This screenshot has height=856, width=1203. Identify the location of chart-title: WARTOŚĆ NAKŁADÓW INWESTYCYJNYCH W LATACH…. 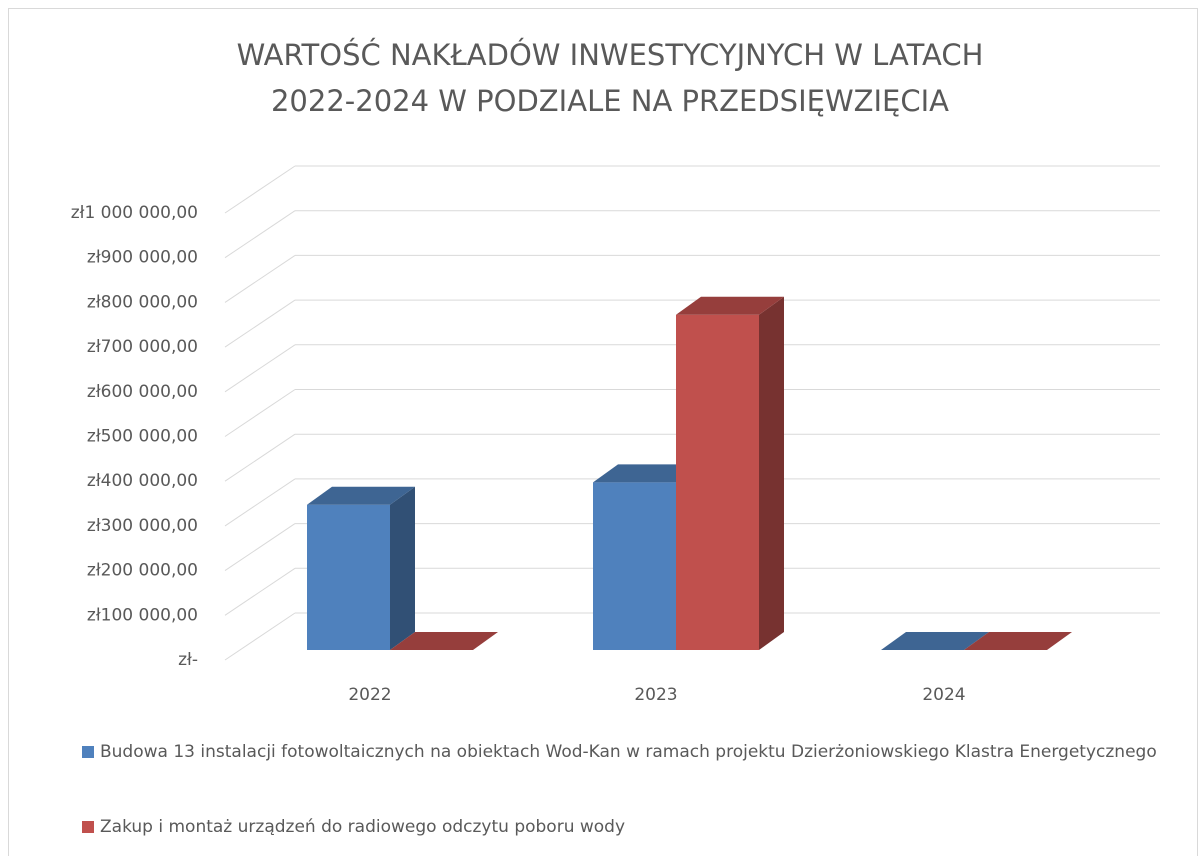
(610, 78).